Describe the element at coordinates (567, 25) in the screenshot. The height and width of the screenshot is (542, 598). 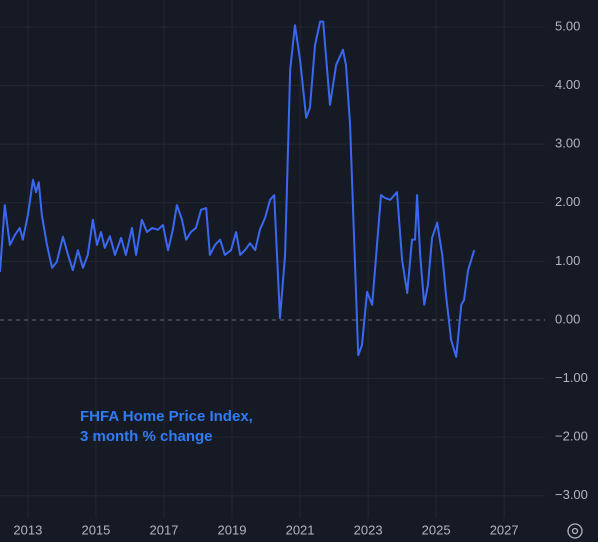
I see `y-tick-label: 5.00` at that location.